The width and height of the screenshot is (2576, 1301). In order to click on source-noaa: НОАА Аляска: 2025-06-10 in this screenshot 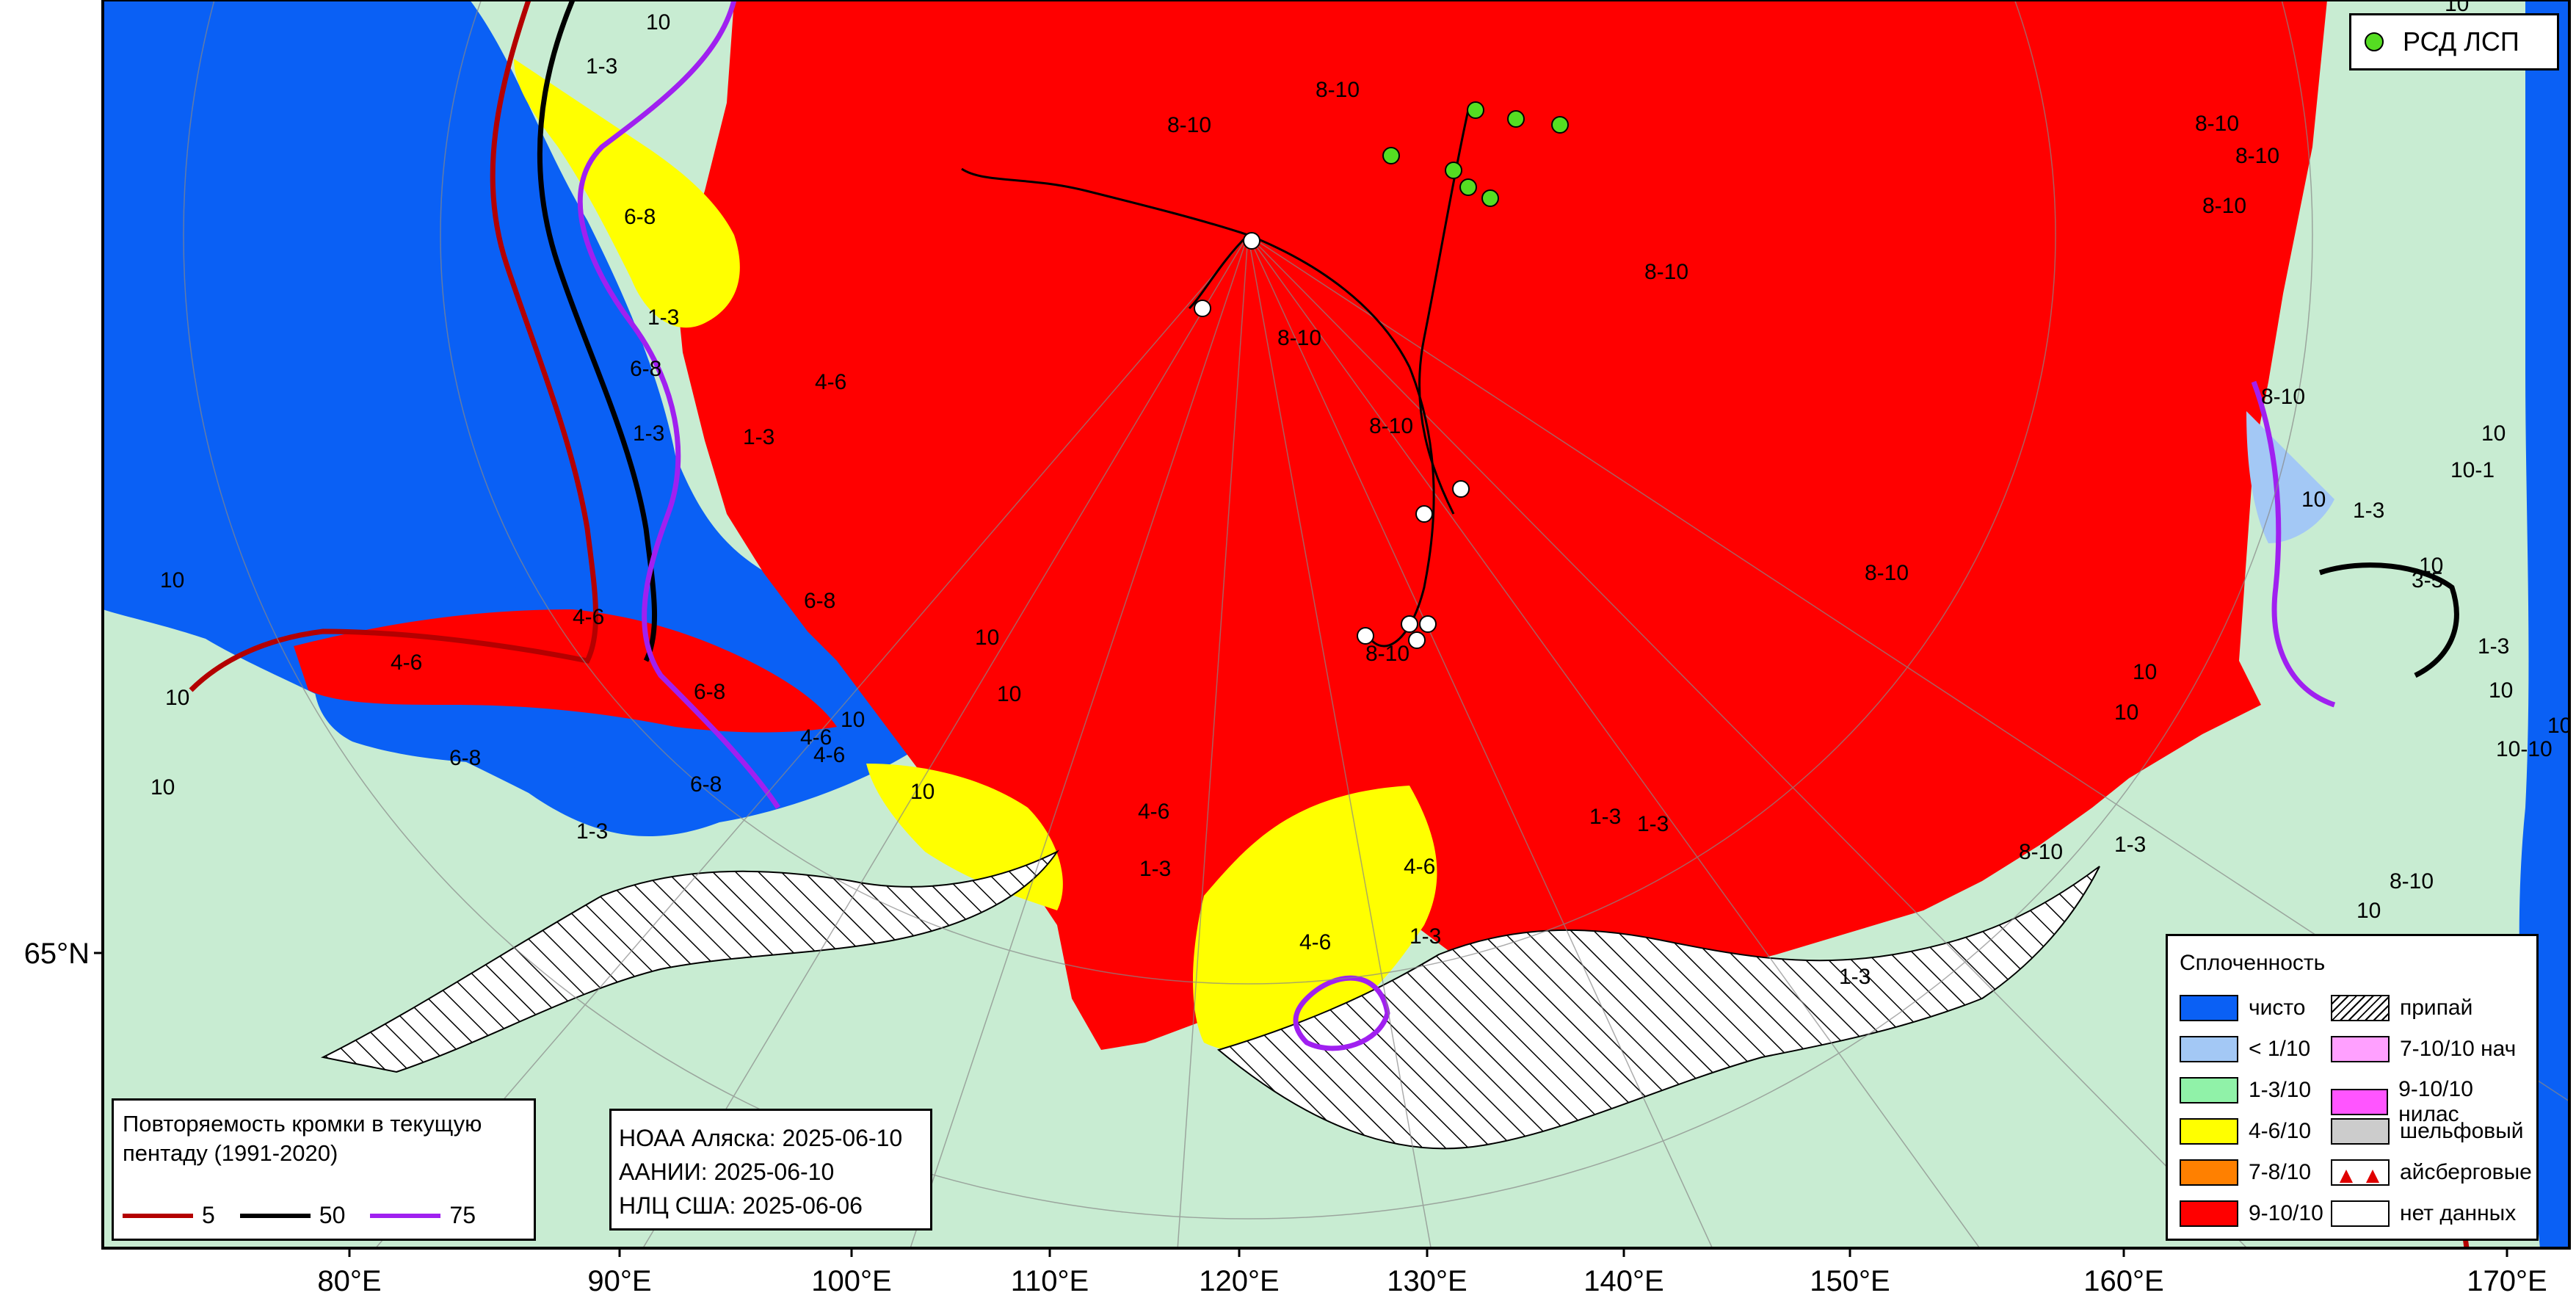, I will do `click(761, 1138)`.